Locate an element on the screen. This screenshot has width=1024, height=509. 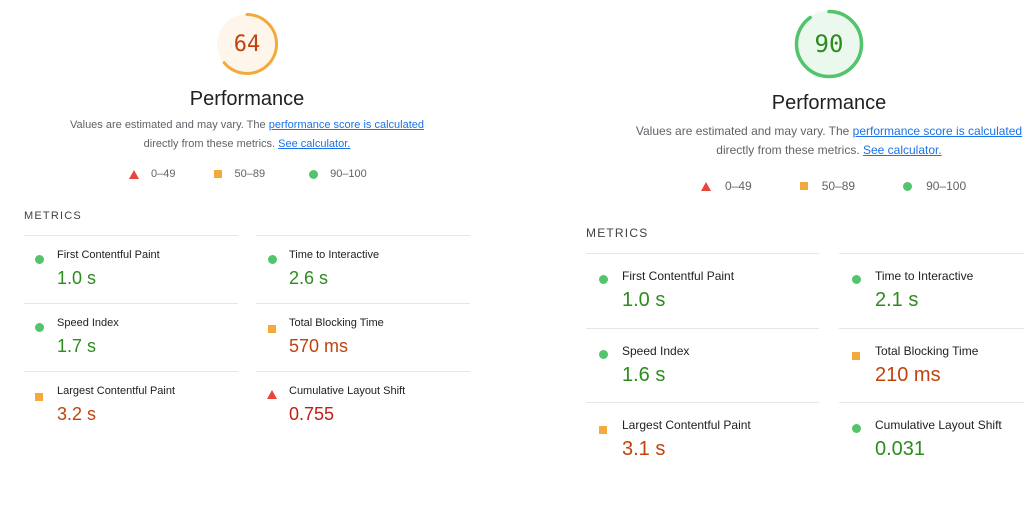
metric-cumulative-layout-shift: Cumulative Layout Shift 0.755 is located at coordinates (363, 405).